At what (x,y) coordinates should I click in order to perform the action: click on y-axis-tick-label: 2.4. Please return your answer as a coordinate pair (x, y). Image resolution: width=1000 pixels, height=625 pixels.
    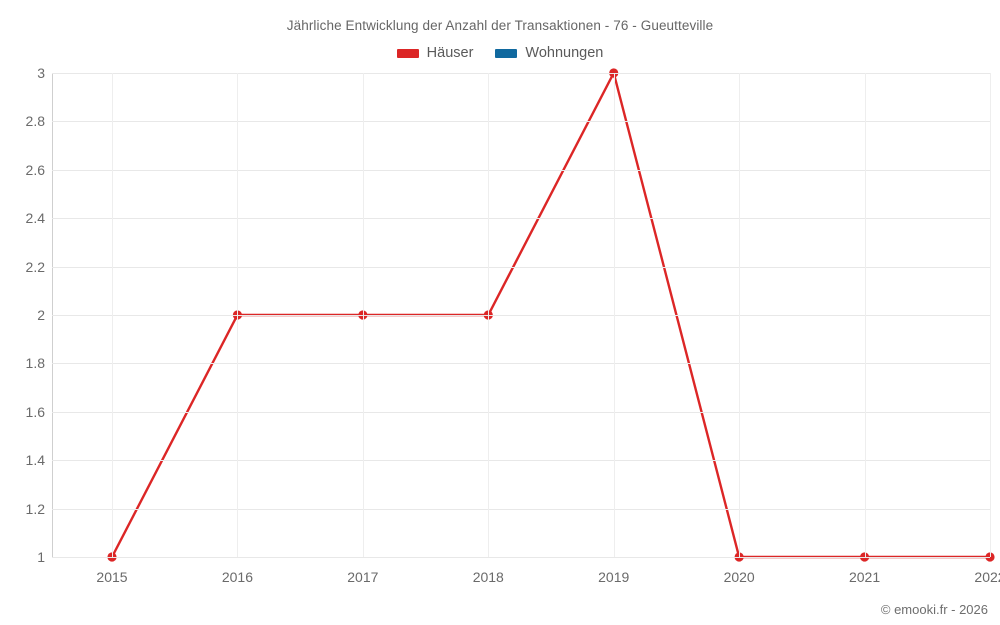
    Looking at the image, I should click on (35, 218).